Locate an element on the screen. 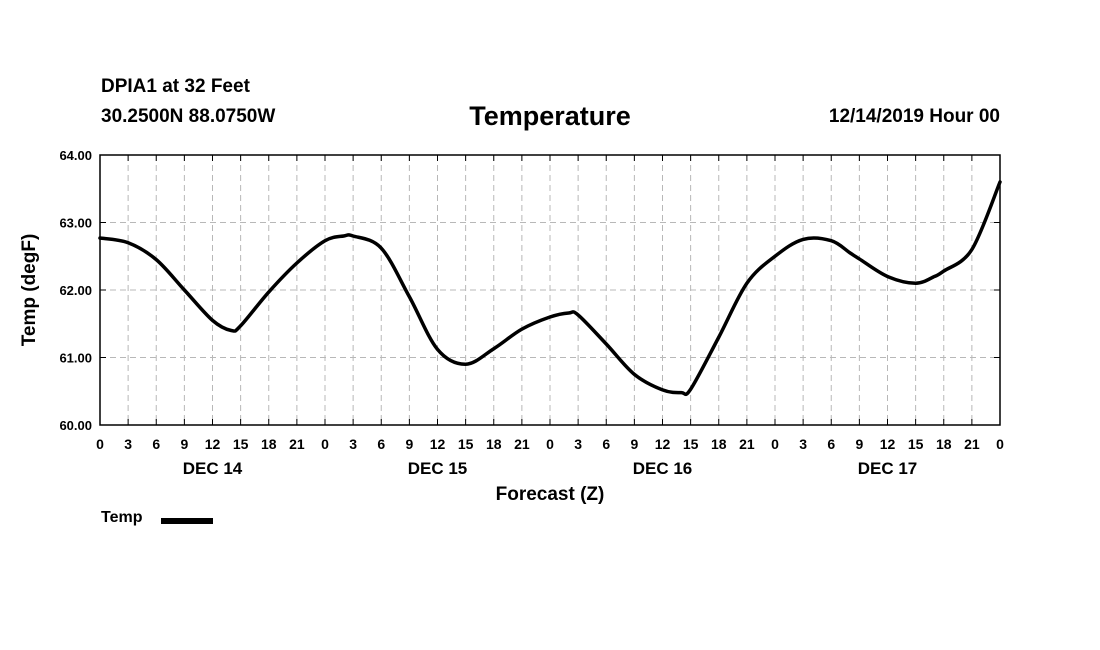  day-label: DEC 14 is located at coordinates (213, 468).